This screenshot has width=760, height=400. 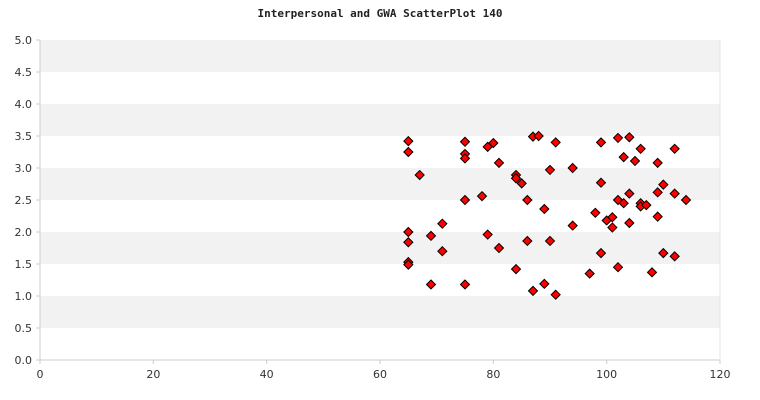 I want to click on y-tick-label: 1.5, so click(x=24, y=264).